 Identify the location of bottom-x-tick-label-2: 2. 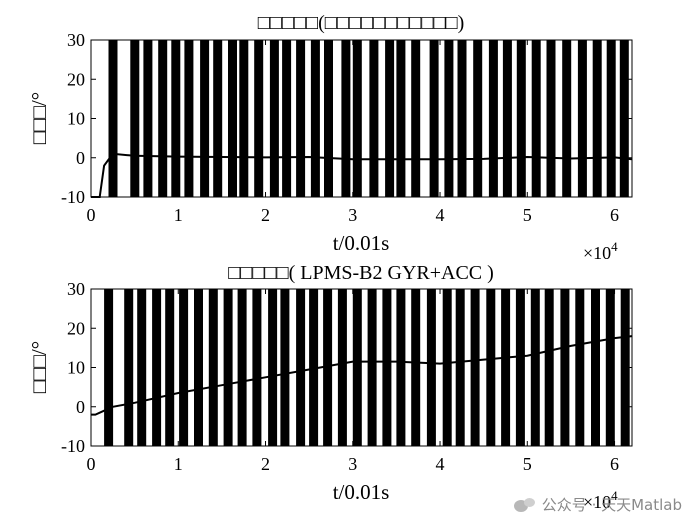
(265, 464).